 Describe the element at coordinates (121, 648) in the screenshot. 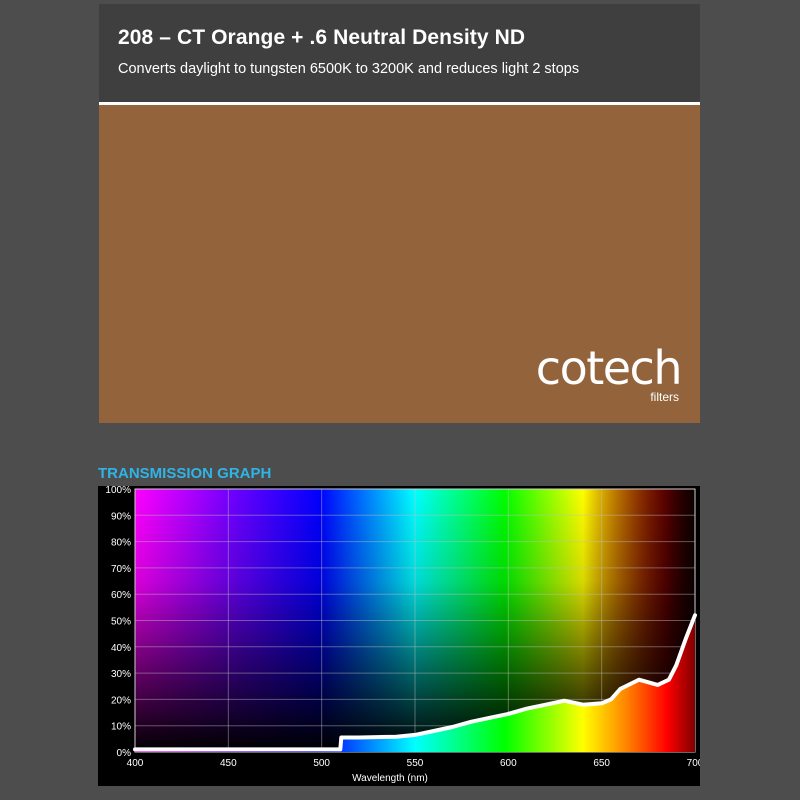

I see `y-tick-label: 40%` at that location.